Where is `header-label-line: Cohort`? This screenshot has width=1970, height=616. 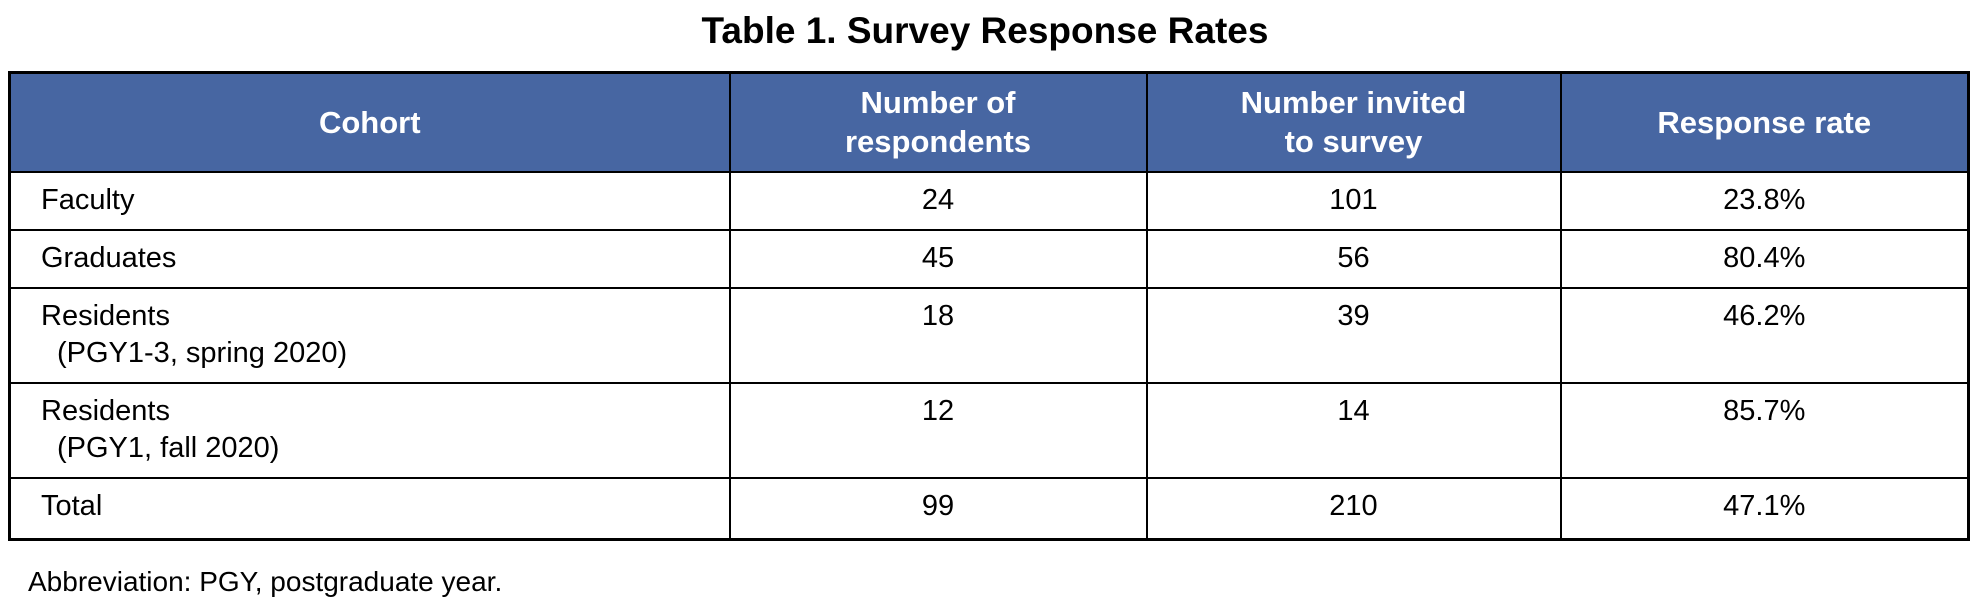
header-label-line: Cohort is located at coordinates (369, 122).